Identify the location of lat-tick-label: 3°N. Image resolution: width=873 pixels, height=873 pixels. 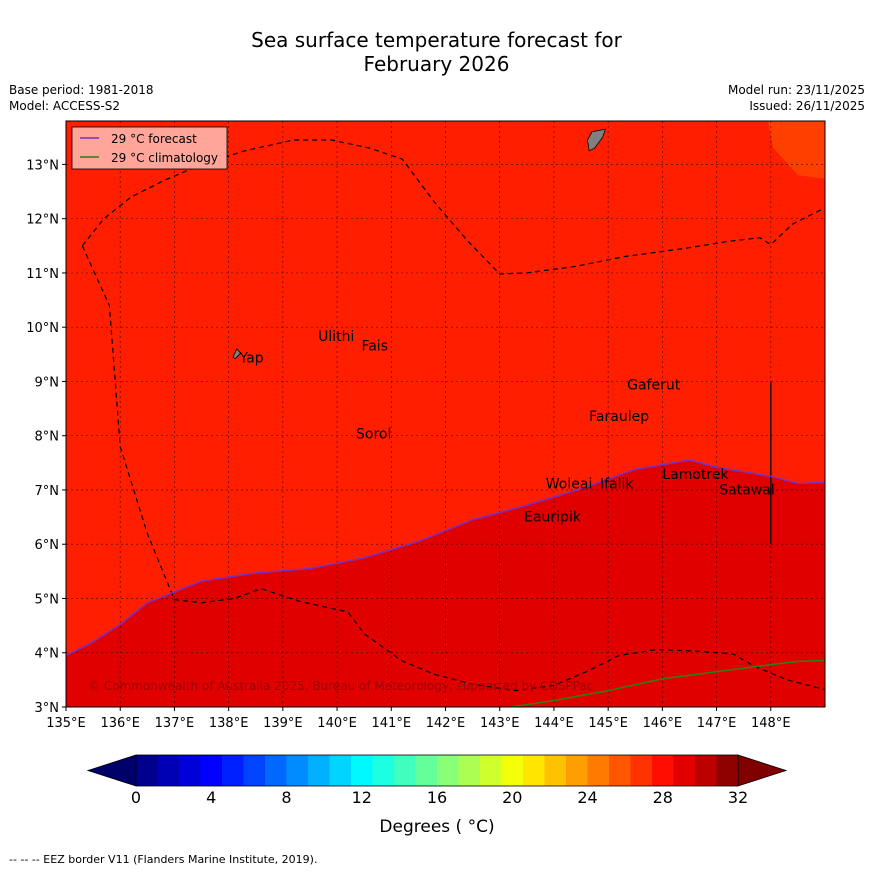
(47, 708).